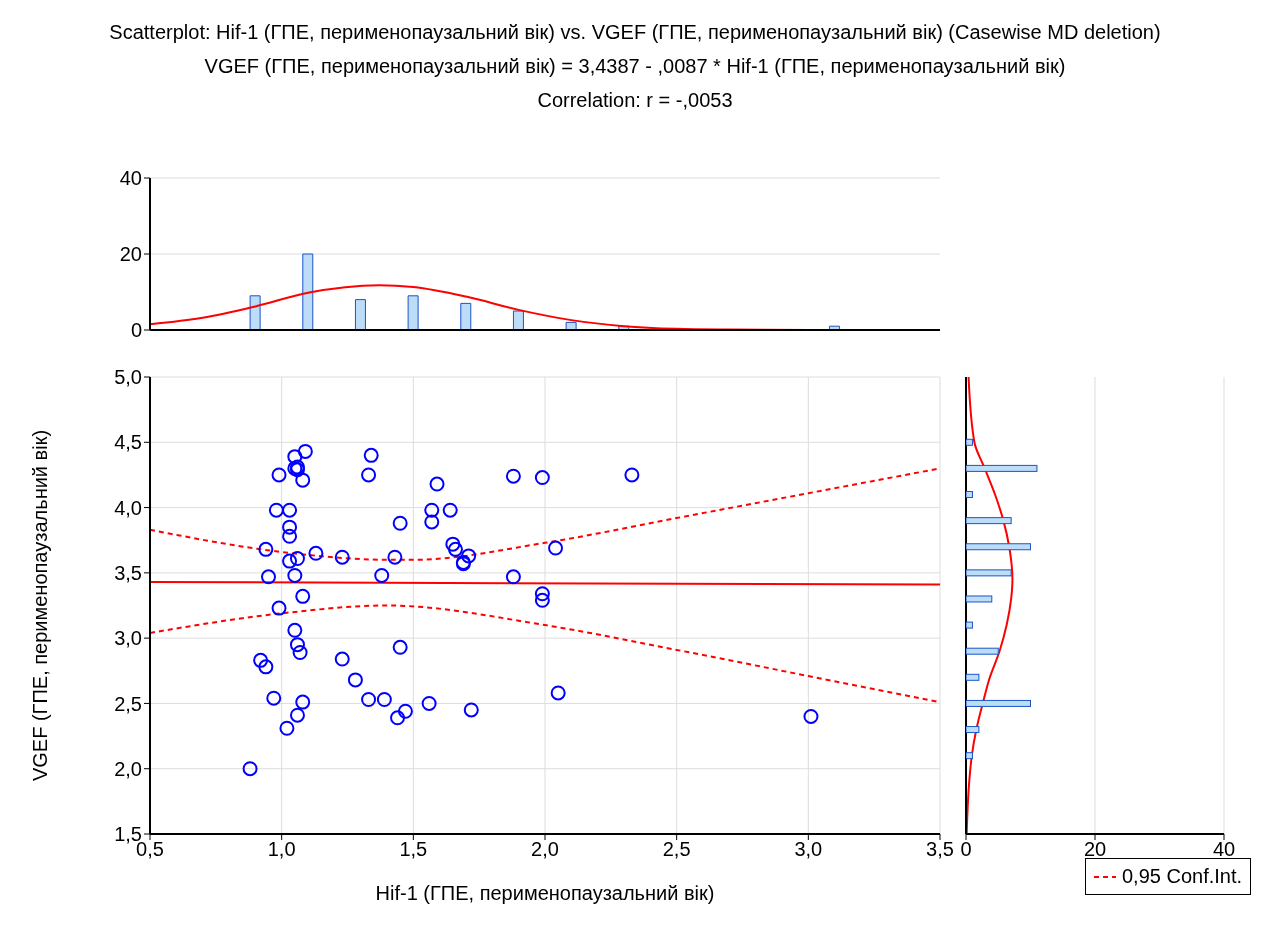 The width and height of the screenshot is (1261, 939). What do you see at coordinates (128, 507) in the screenshot?
I see `y-tick-label: 4,0` at bounding box center [128, 507].